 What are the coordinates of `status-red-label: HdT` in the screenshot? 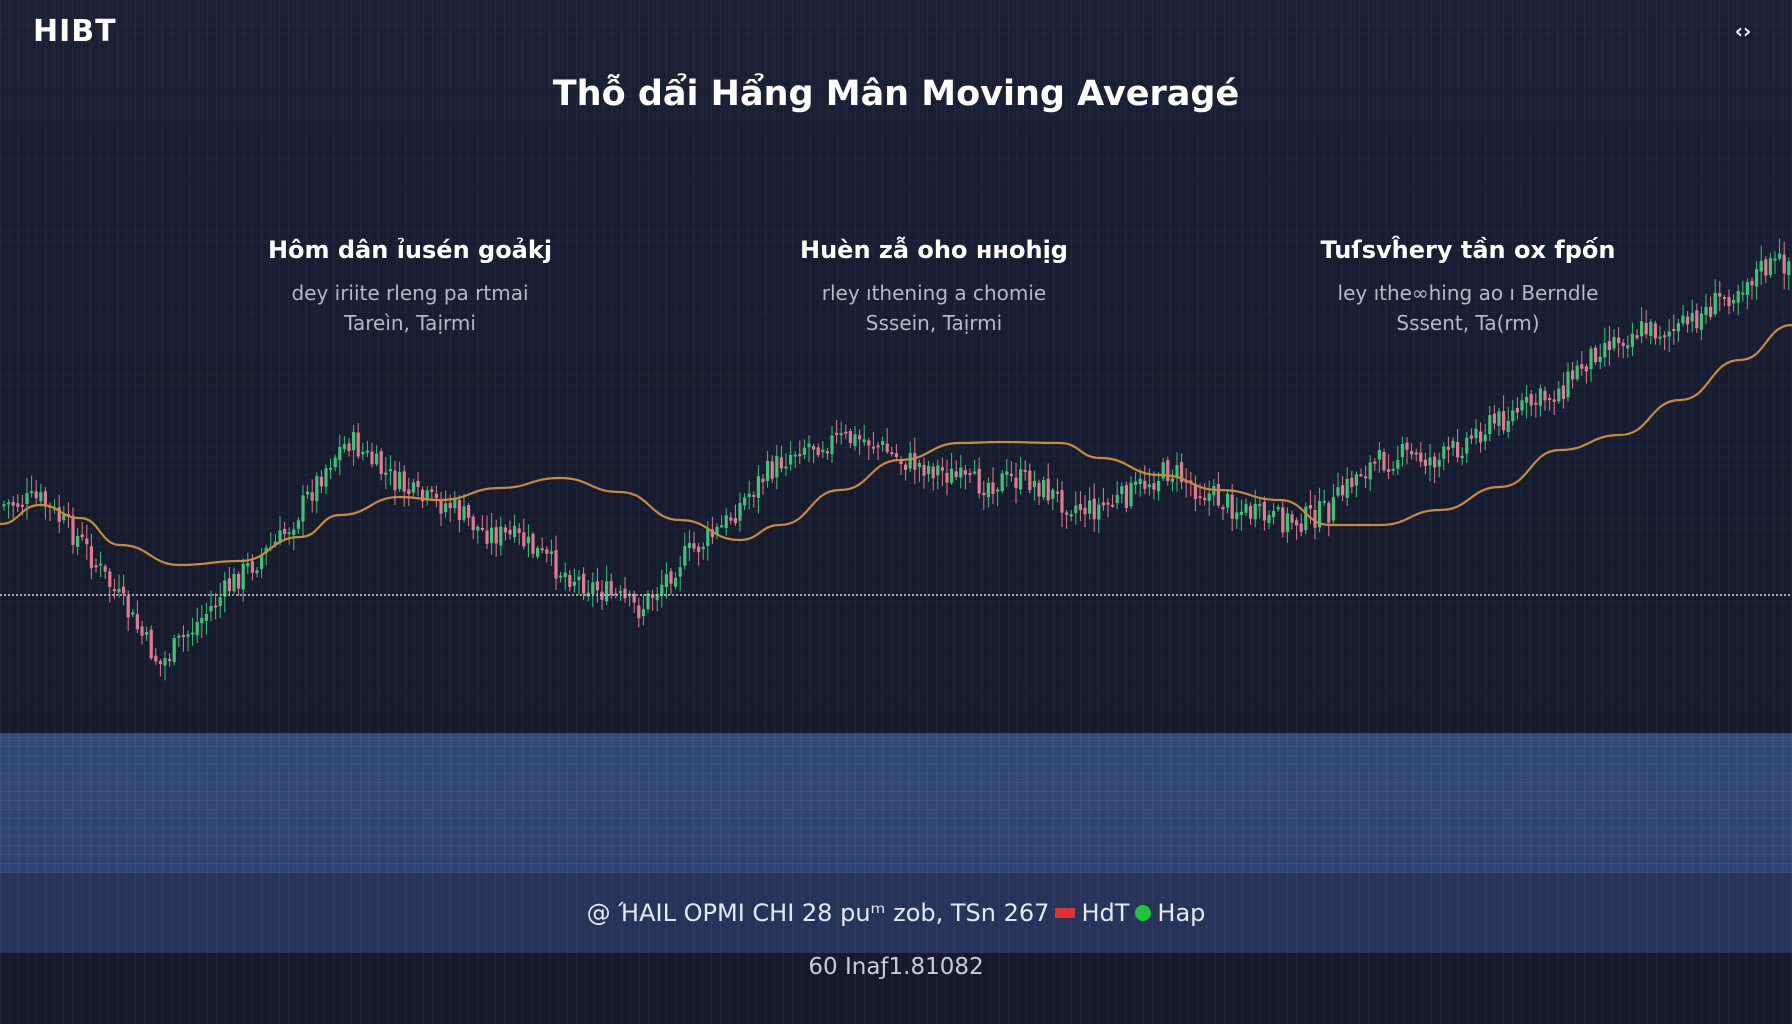 It's located at (1105, 913).